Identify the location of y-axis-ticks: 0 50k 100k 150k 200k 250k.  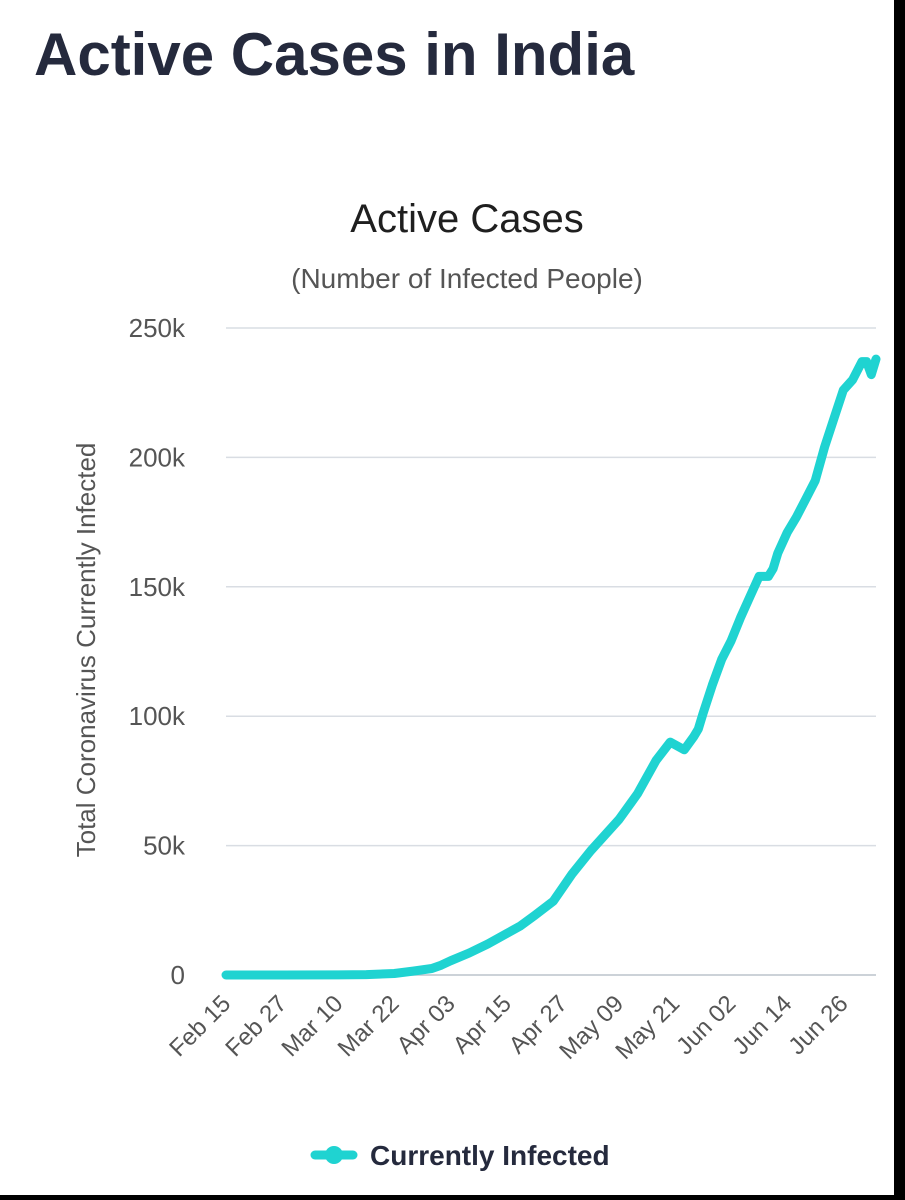
(157, 651).